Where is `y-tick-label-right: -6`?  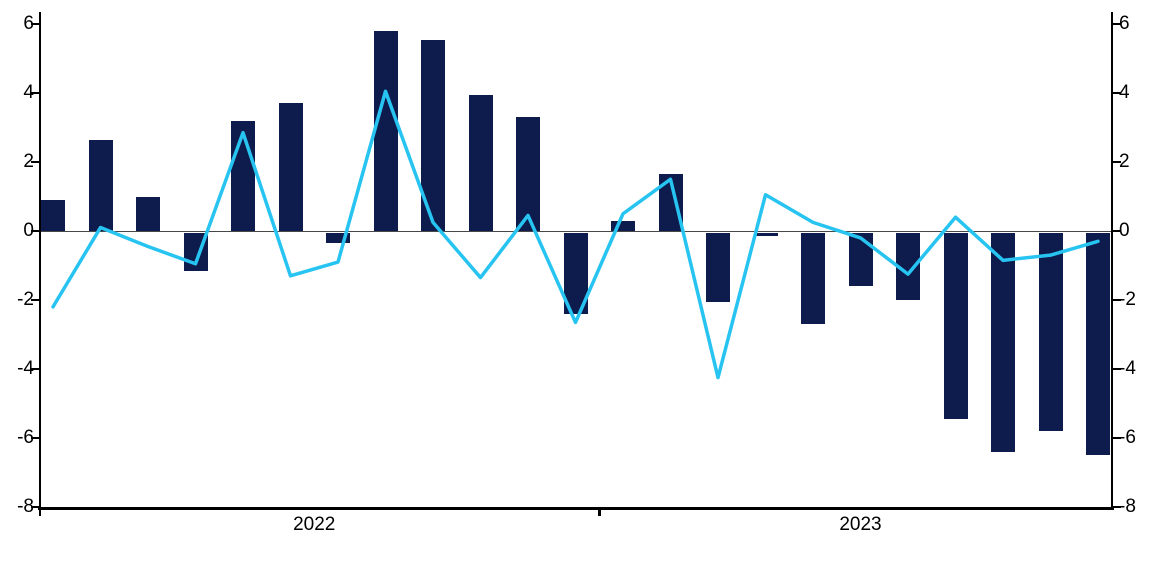 y-tick-label-right: -6 is located at coordinates (1127, 437).